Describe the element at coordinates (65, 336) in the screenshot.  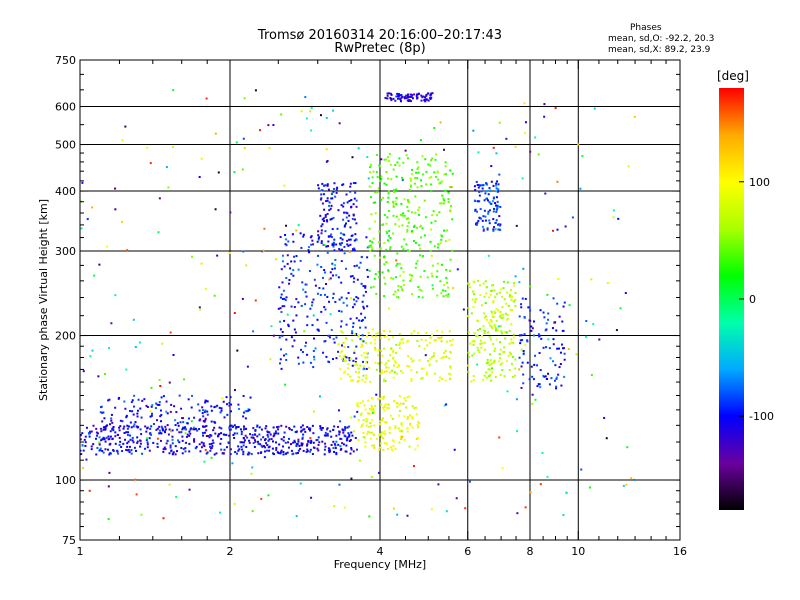
I see `y-tick-label: 200` at that location.